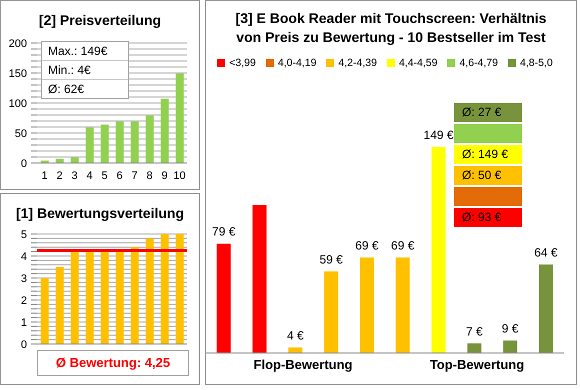 The width and height of the screenshot is (580, 390). Describe the element at coordinates (85, 88) in the screenshot. I see `annotation: Ø: 62€` at that location.